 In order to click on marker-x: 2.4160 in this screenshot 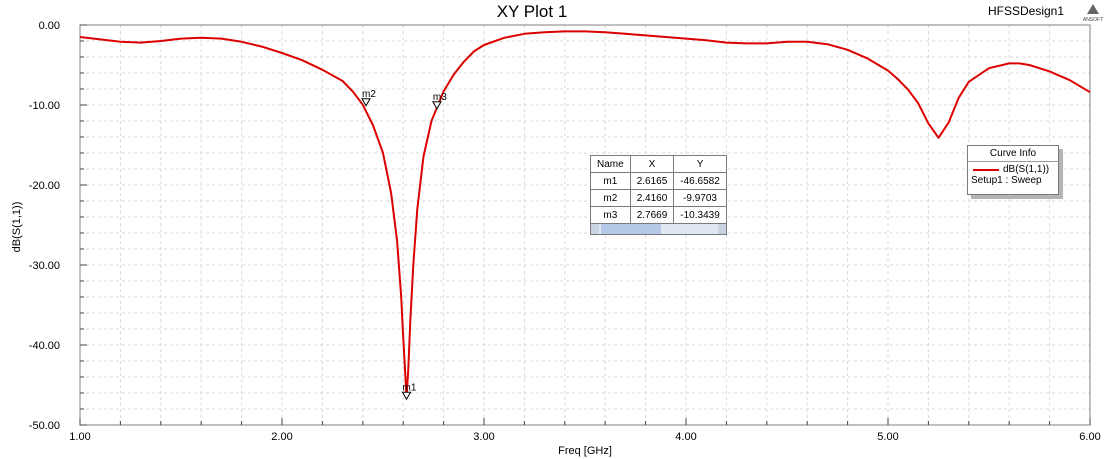, I will do `click(652, 198)`.